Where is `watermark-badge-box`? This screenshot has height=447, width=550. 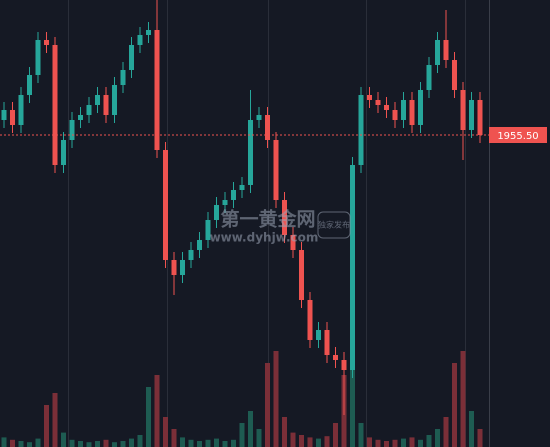 watermark-badge-box is located at coordinates (334, 225).